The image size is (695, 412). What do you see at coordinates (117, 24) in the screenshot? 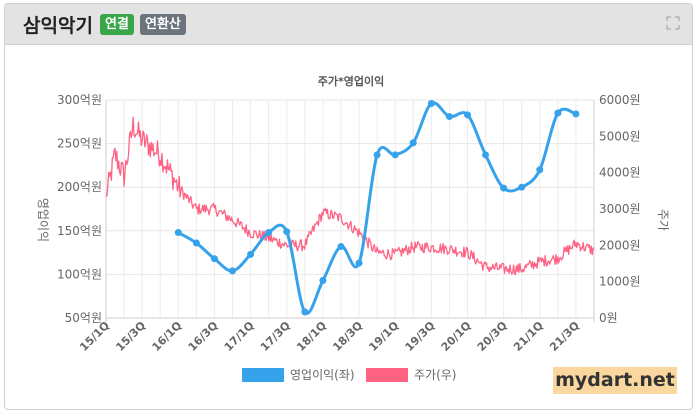
I see `consolidated-badge: 연결` at bounding box center [117, 24].